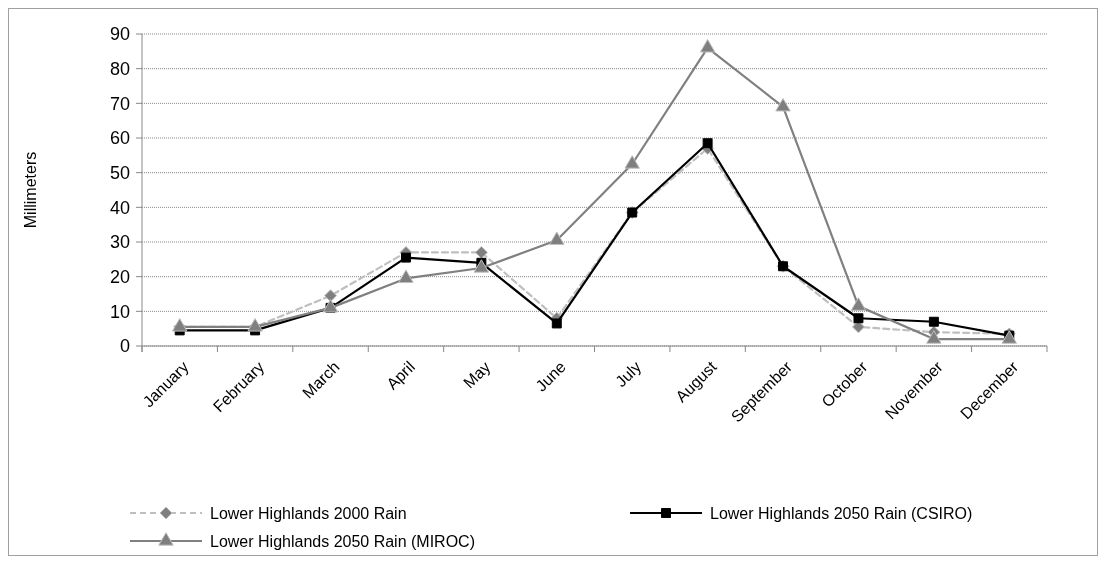  What do you see at coordinates (119, 276) in the screenshot?
I see `y-tick-label: 20` at bounding box center [119, 276].